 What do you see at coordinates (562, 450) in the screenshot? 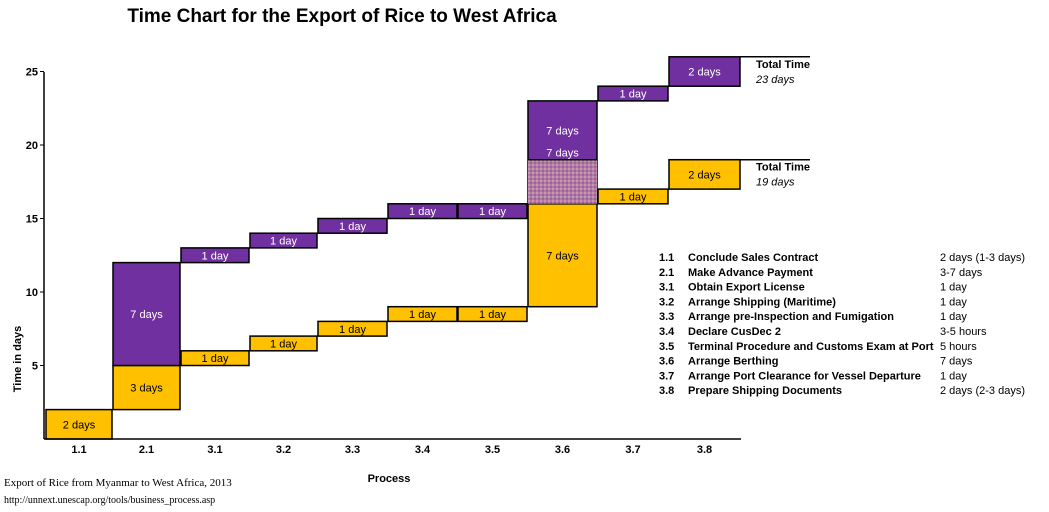
I see `x-tick-label: 3.6` at bounding box center [562, 450].